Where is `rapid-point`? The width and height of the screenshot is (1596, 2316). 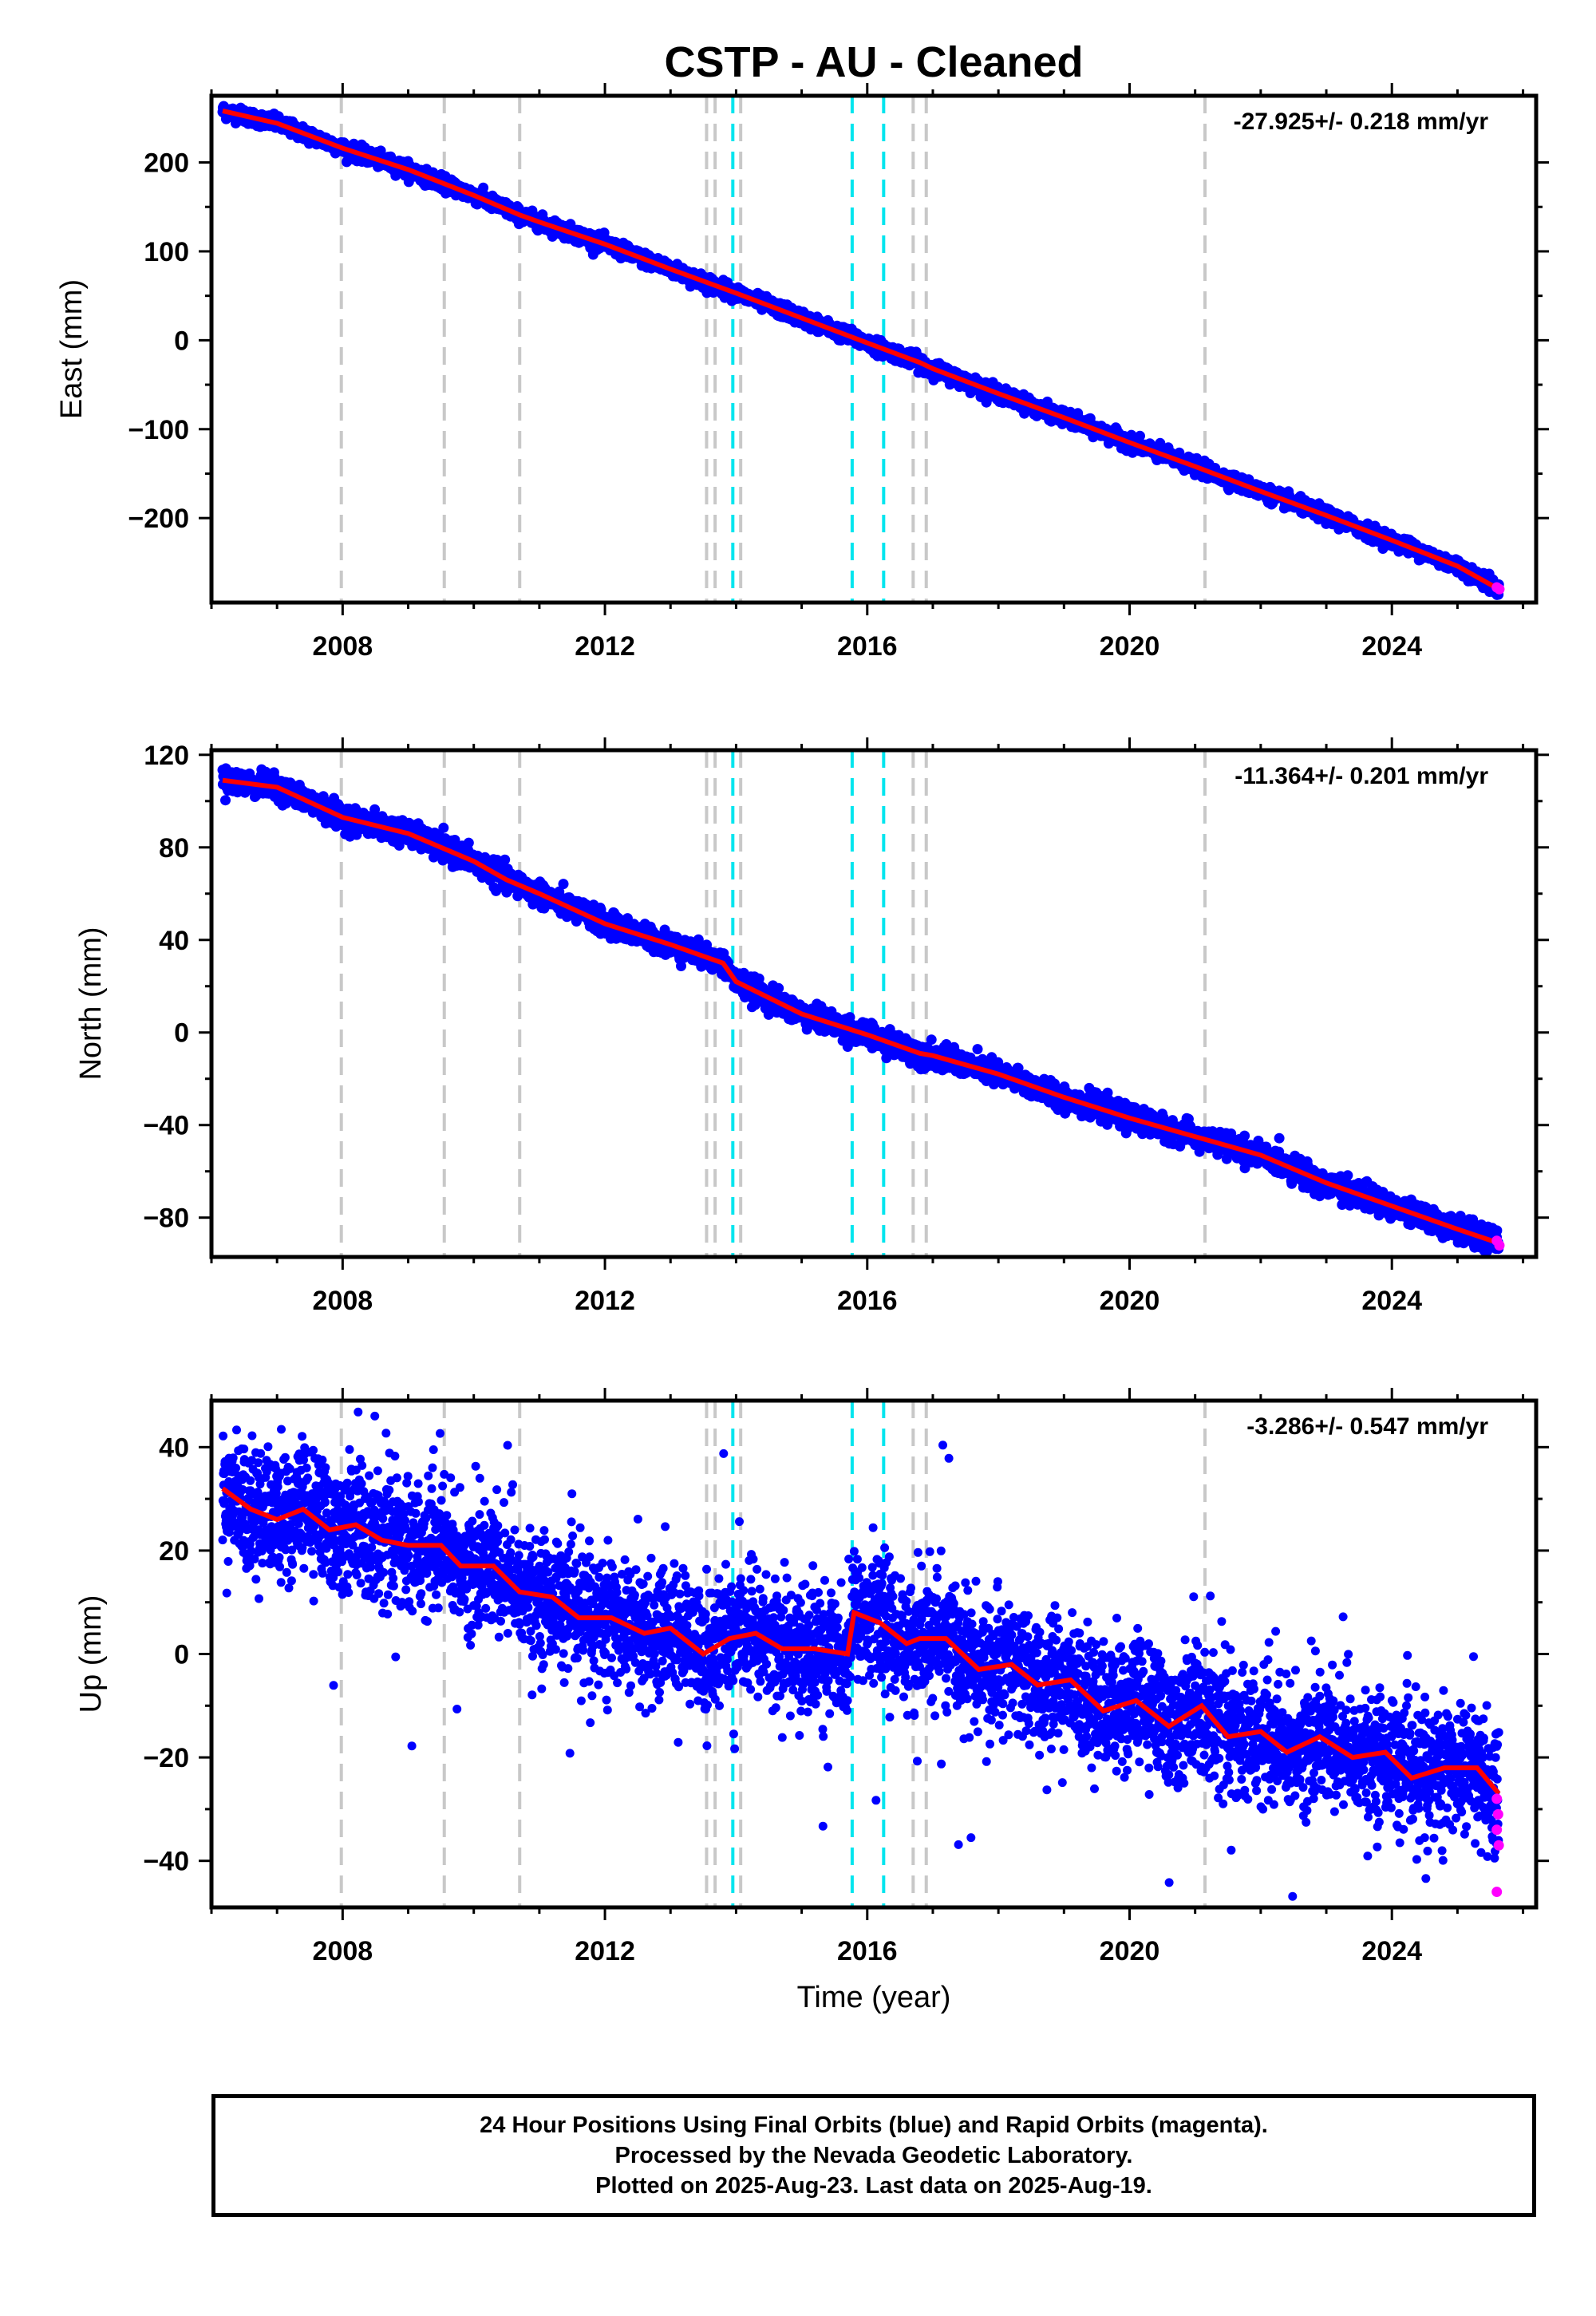 rapid-point is located at coordinates (1499, 589).